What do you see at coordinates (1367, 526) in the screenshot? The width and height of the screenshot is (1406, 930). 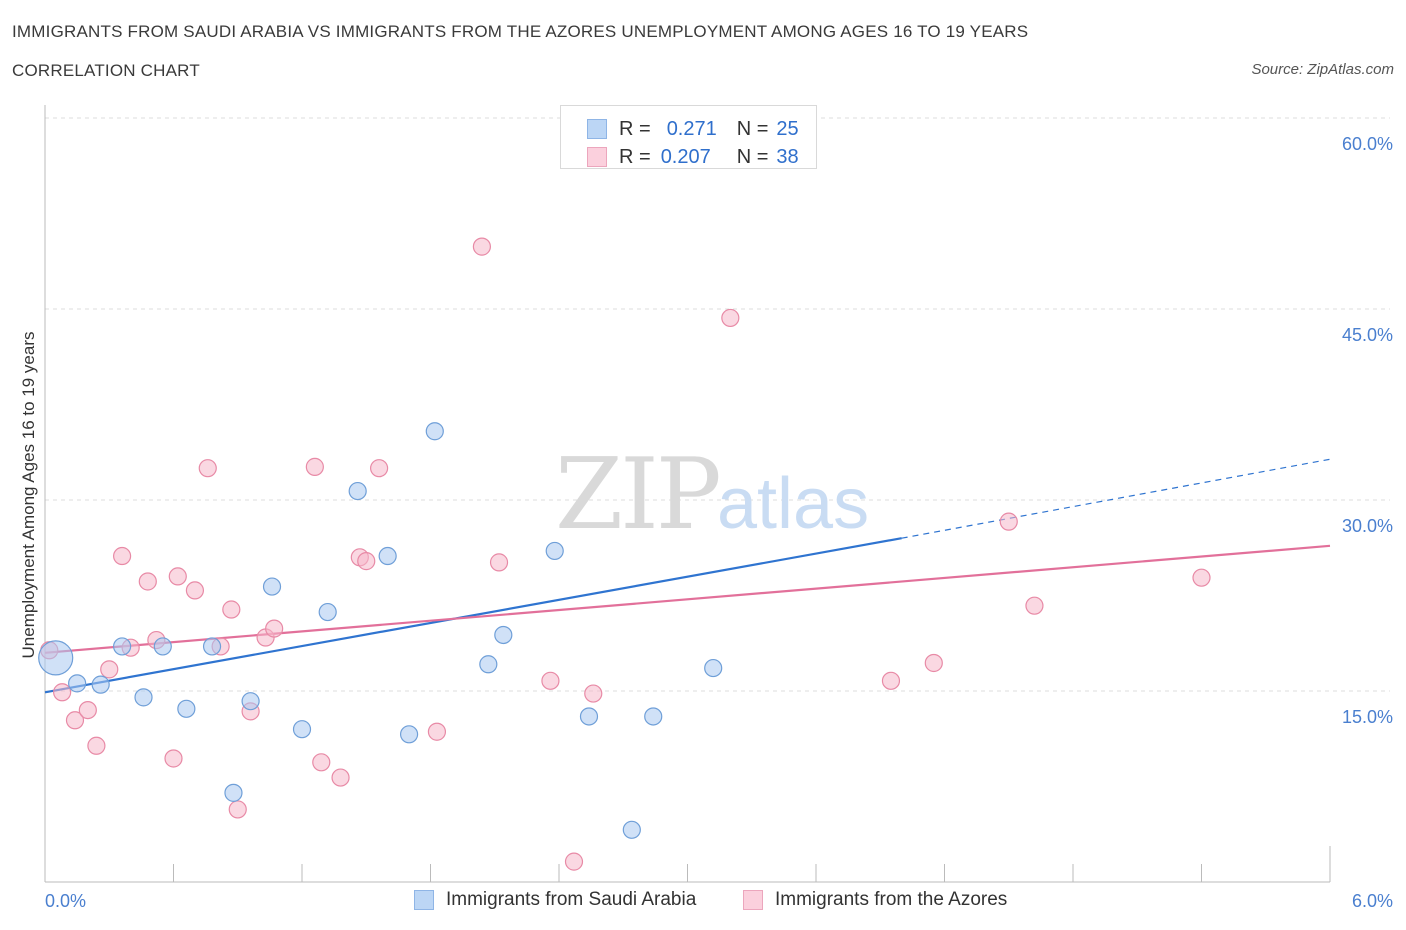 I see `y-tick-label: 30.0%` at bounding box center [1367, 526].